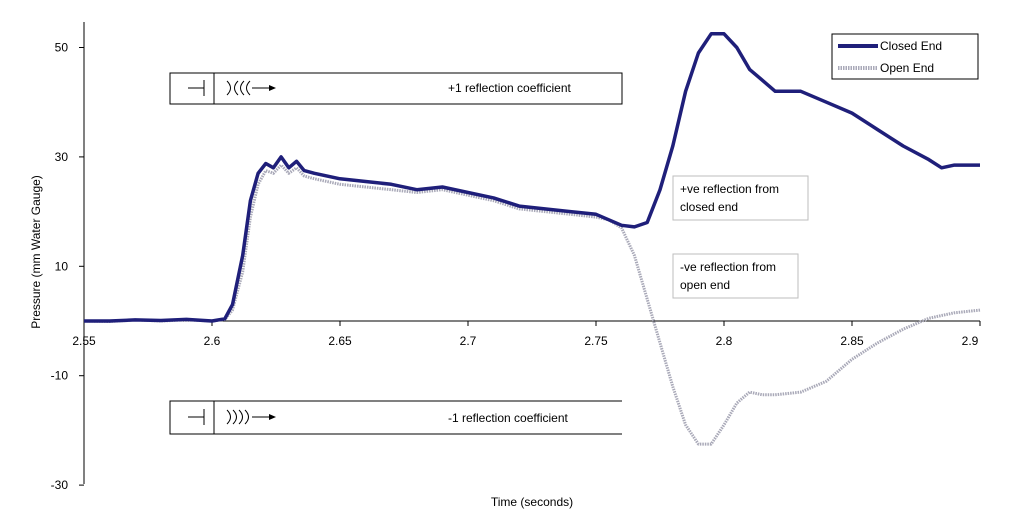  I want to click on legend: Closed End Open End, so click(905, 56).